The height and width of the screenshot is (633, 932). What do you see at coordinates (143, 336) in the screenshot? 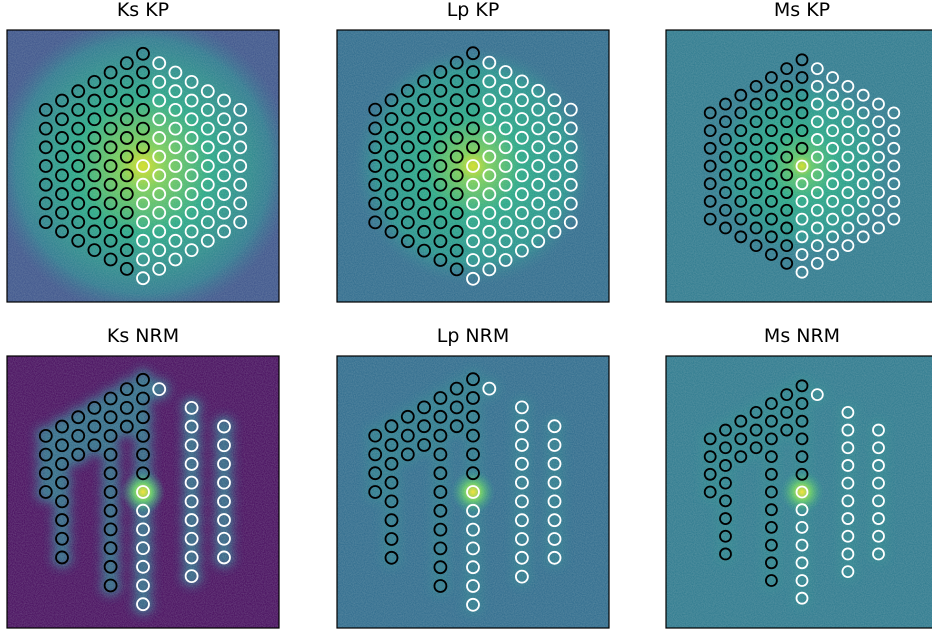
I see `panel-title: Ks NRM` at bounding box center [143, 336].